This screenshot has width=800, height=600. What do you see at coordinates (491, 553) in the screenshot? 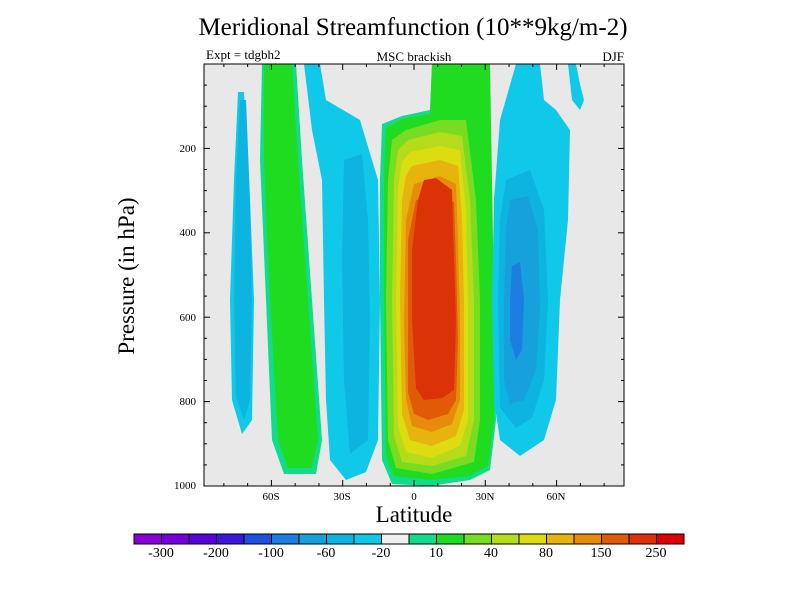
I see `colorbar-label: 40` at bounding box center [491, 553].